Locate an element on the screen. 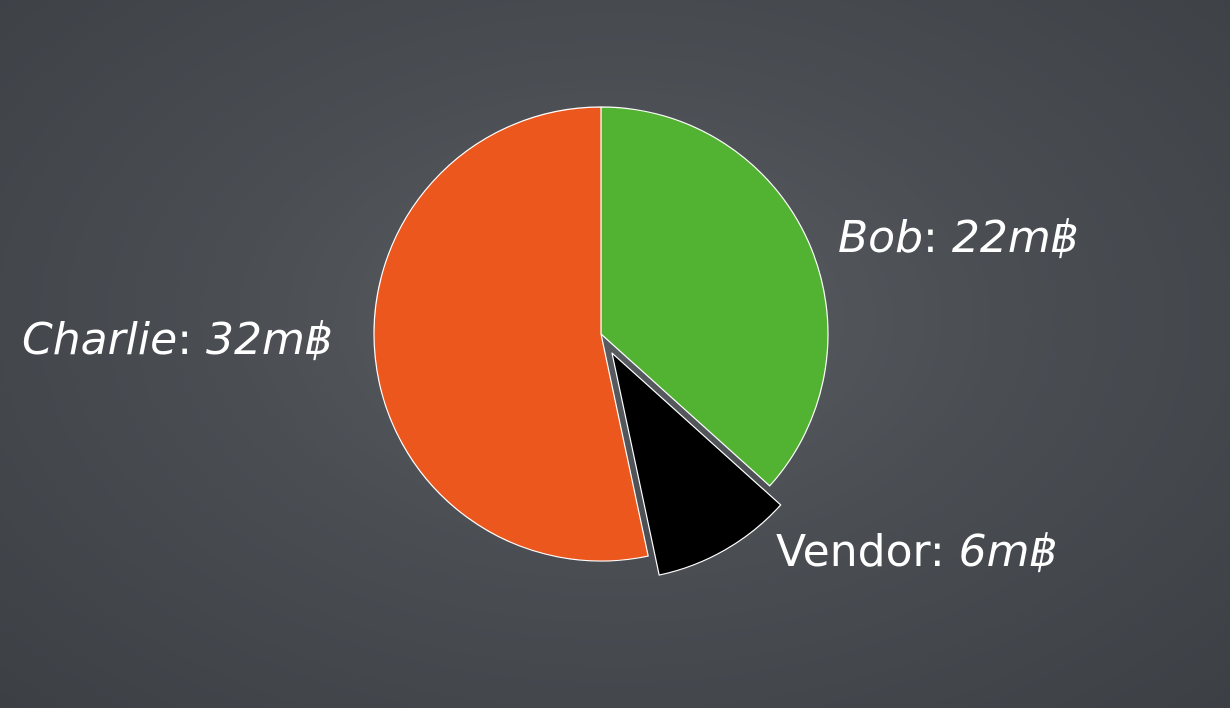 This screenshot has height=708, width=1230. slice-label-vendor: Vendor: 6m฿ is located at coordinates (916, 552).